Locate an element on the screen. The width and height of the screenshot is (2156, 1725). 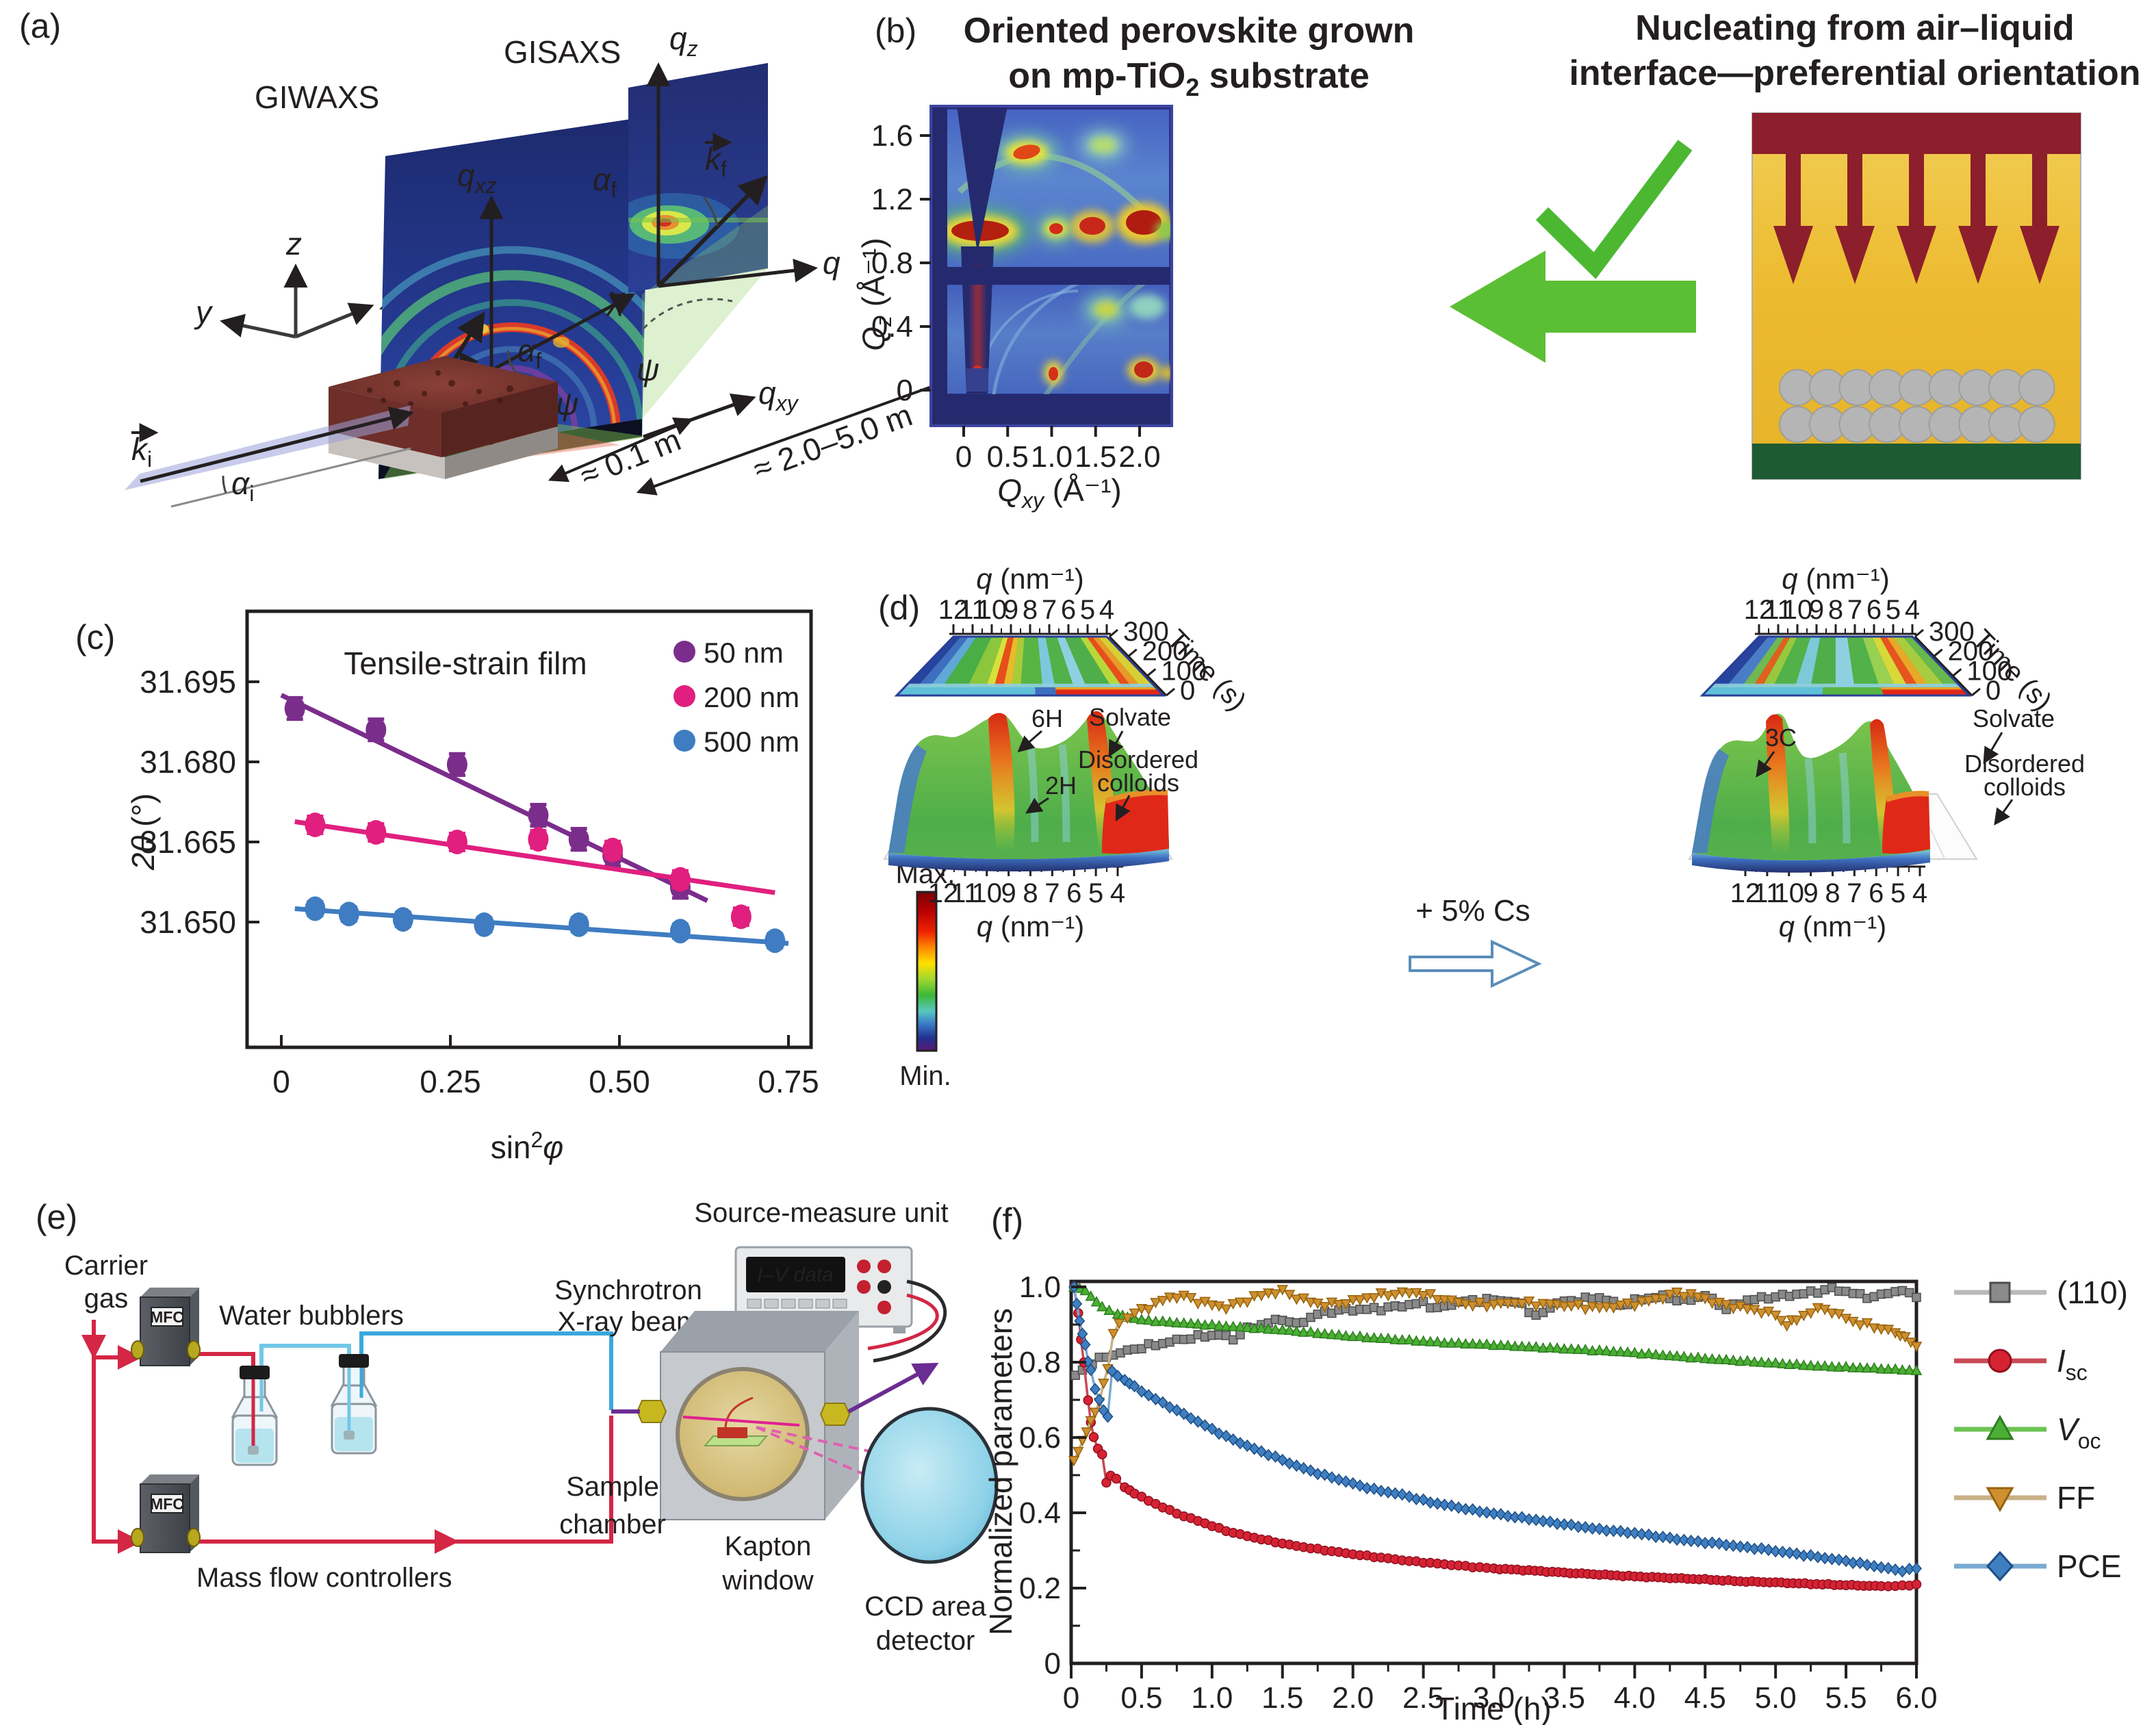
svg-text: 2.5 is located at coordinates (1423, 1698).